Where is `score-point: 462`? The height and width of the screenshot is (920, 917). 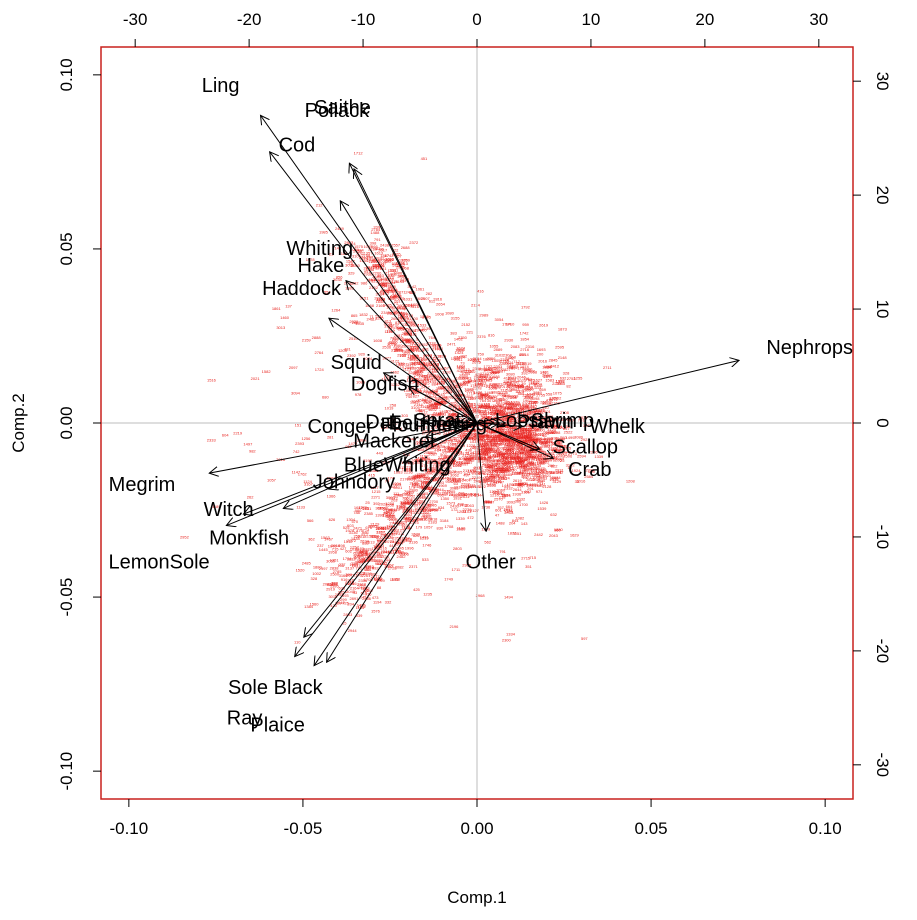
score-point: 462 is located at coordinates (489, 417).